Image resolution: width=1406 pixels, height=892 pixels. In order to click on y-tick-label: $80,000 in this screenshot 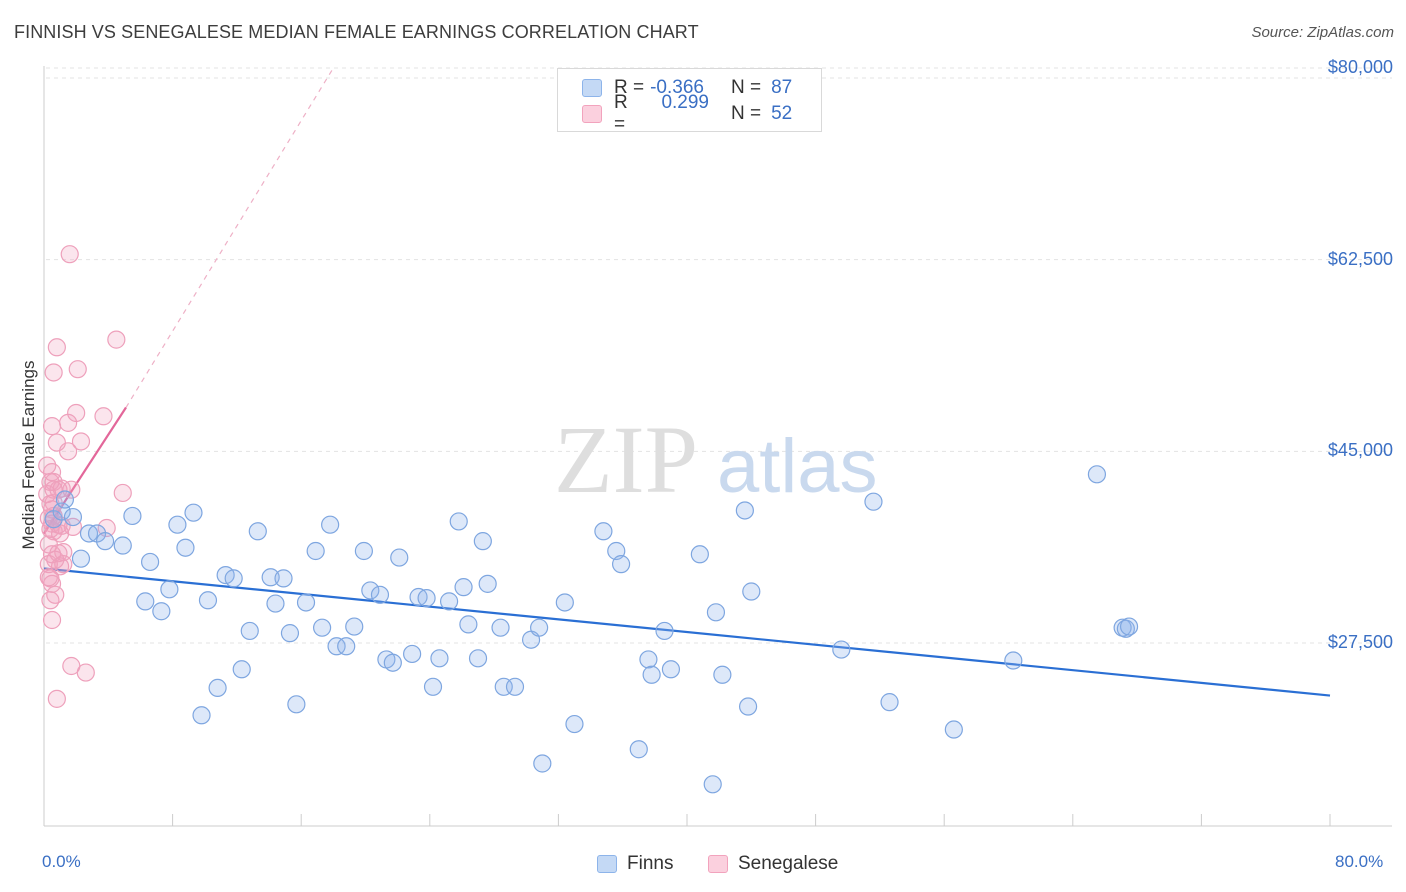, I will do `click(1360, 66)`.